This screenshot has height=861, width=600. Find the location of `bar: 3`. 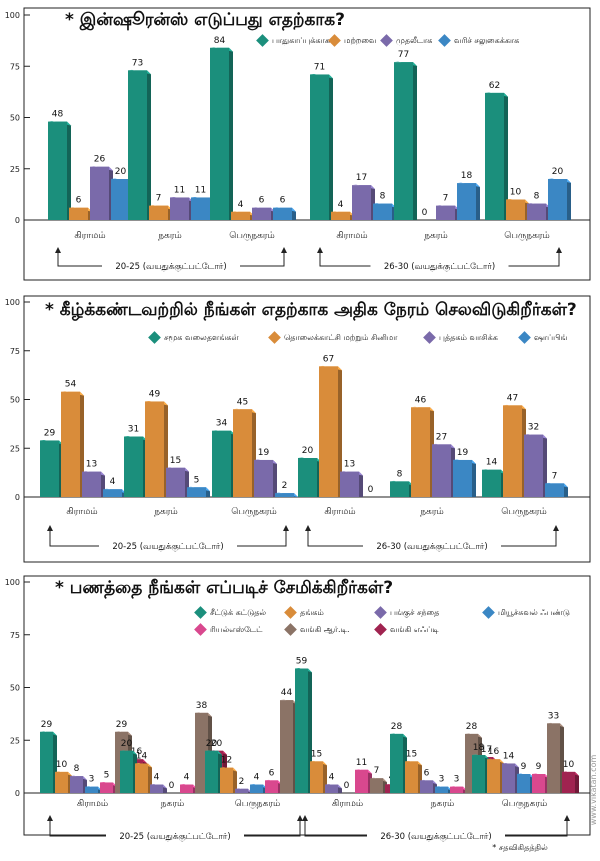

bar: 3 is located at coordinates (93, 784).